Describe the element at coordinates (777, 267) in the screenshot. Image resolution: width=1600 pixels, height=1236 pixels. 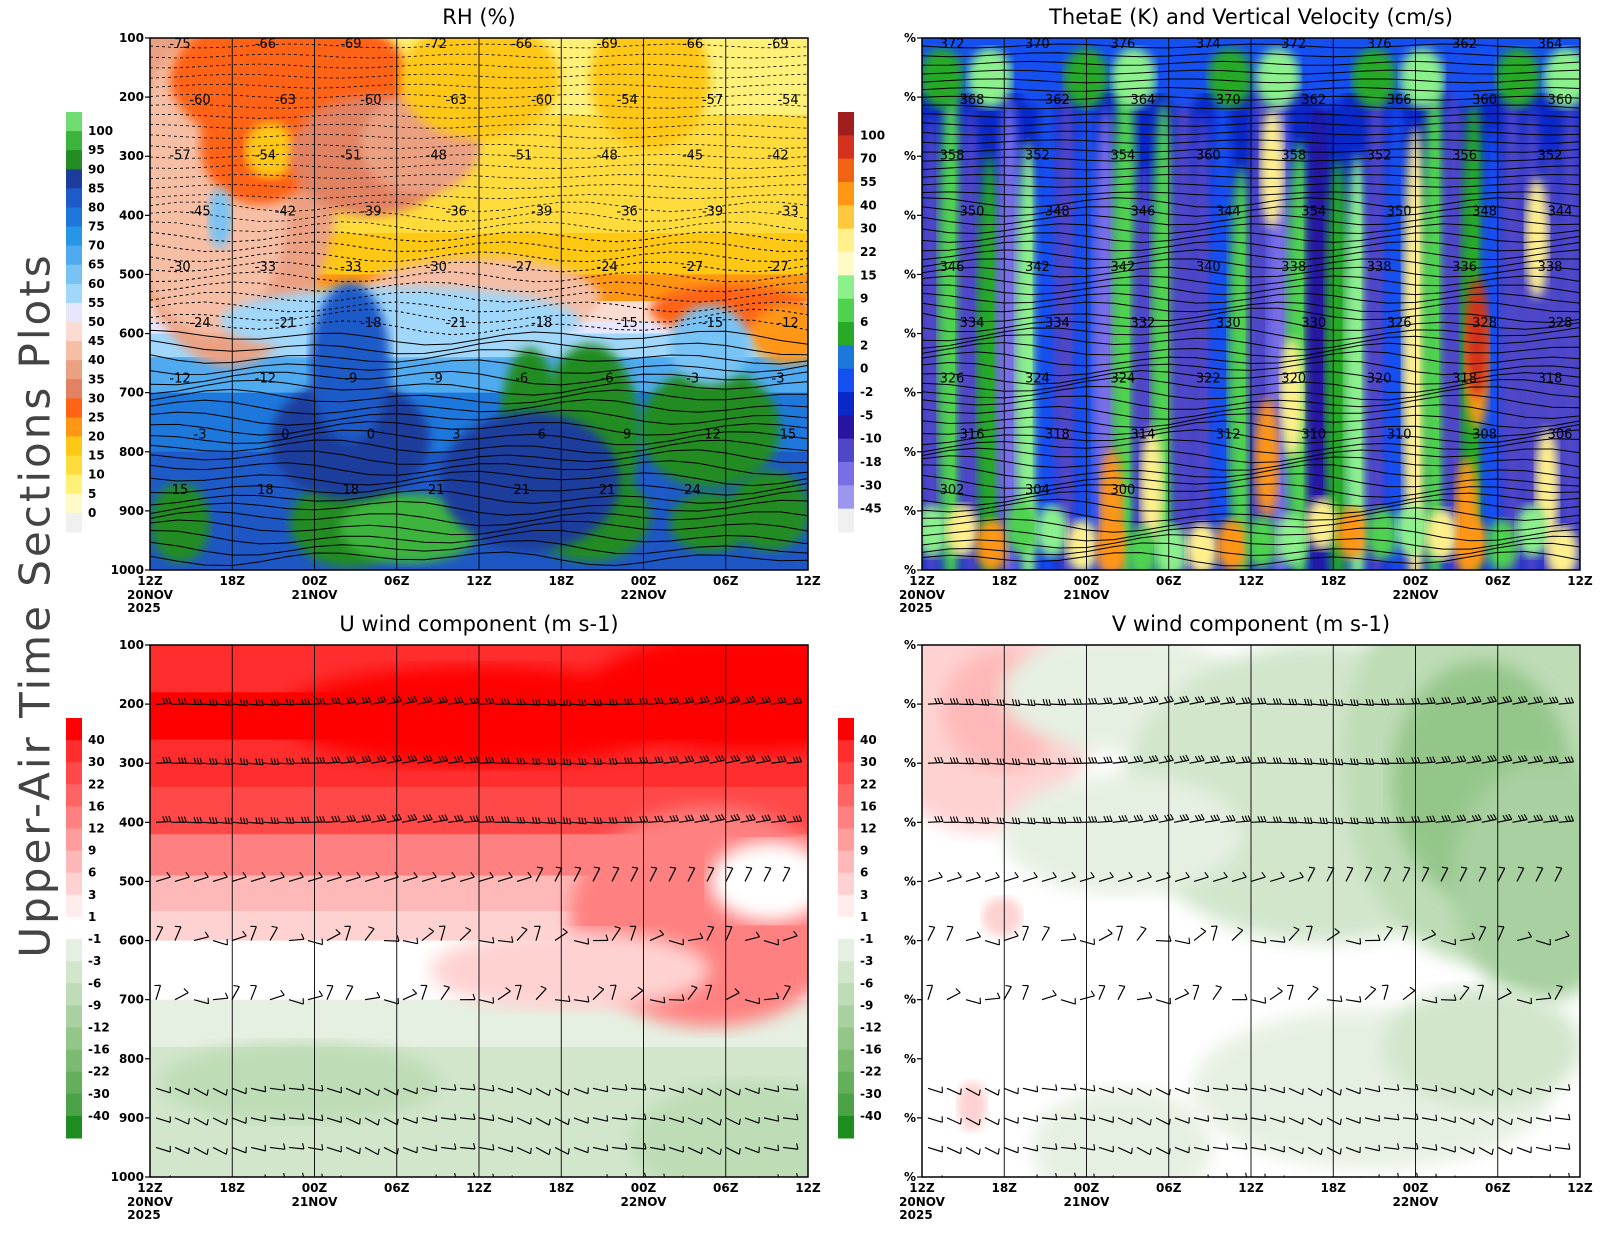
I see `contour-label: -27` at that location.